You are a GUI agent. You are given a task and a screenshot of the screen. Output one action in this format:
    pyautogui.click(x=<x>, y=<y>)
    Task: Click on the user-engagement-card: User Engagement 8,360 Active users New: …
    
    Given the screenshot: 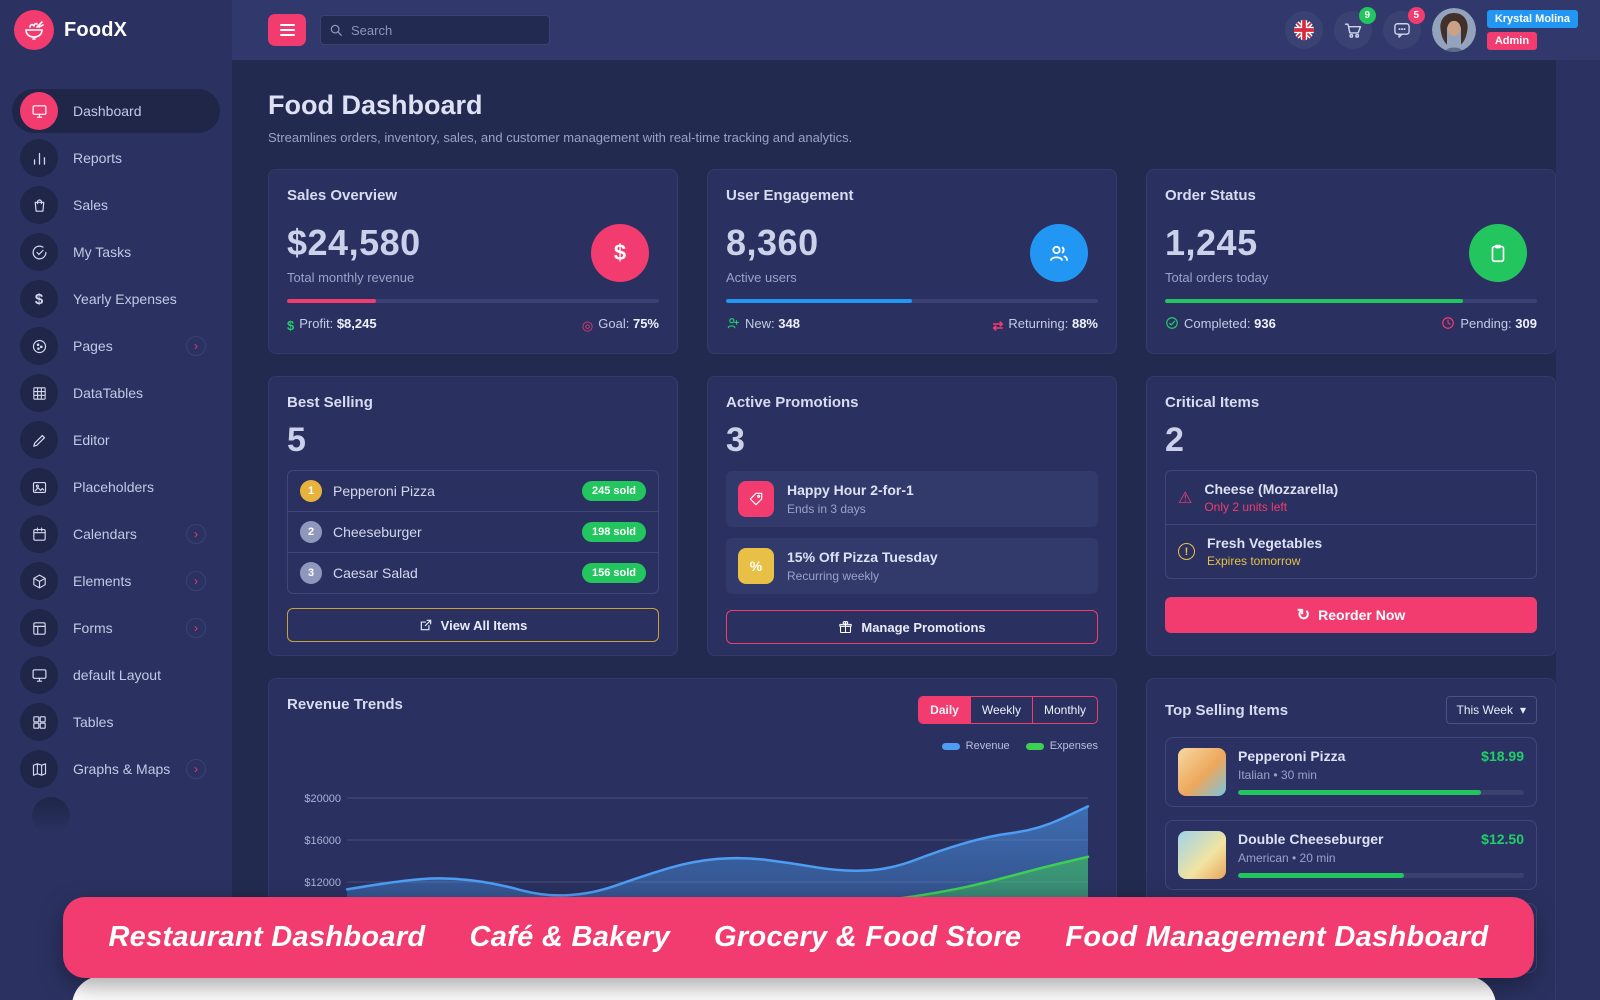 What is the action you would take?
    pyautogui.click(x=912, y=261)
    